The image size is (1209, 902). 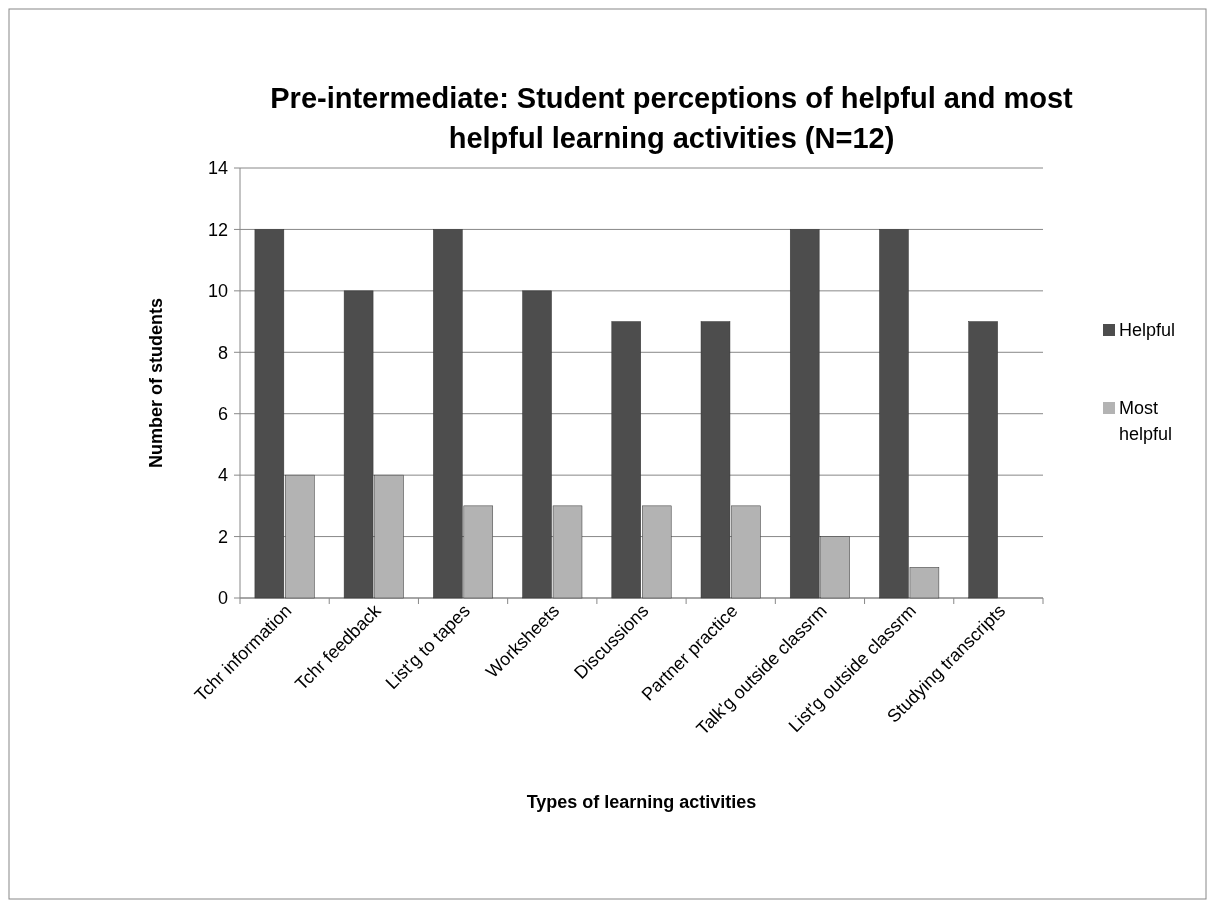 I want to click on y-tick-label: 2, so click(x=222, y=536).